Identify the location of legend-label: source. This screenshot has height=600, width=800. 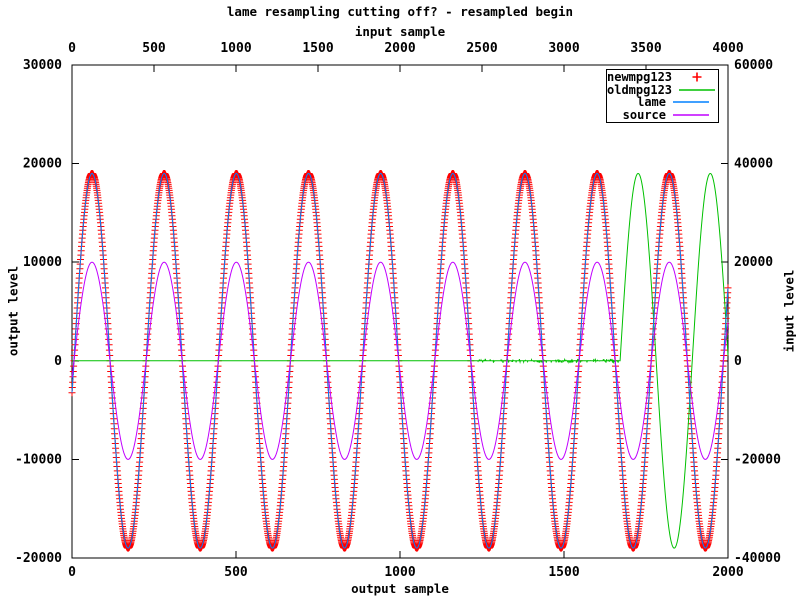
(644, 114).